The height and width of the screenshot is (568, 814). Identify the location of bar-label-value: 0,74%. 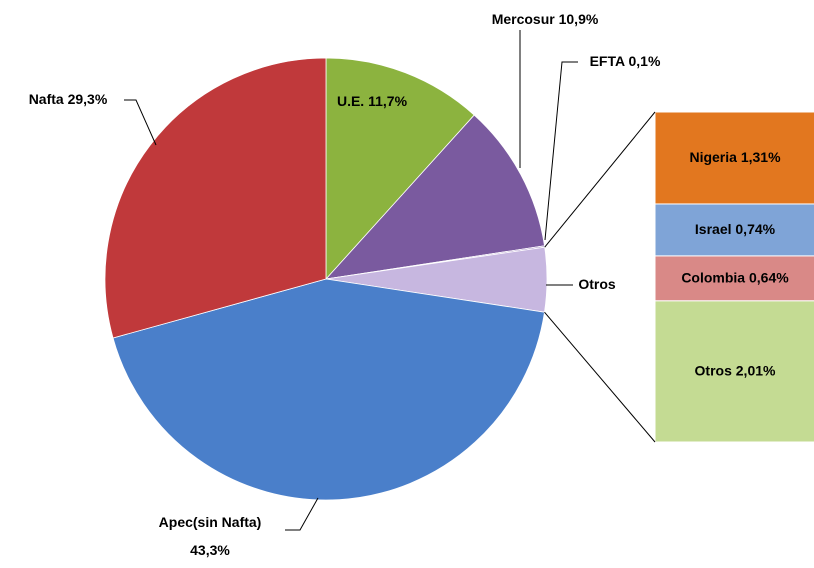
(755, 229).